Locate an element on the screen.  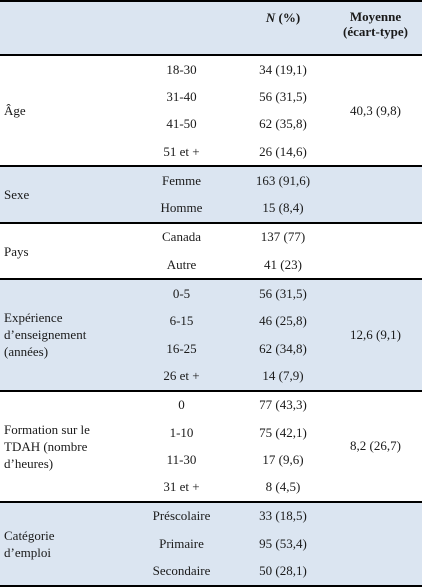
table-row: 26 et +14 (7,9) is located at coordinates (211, 376).